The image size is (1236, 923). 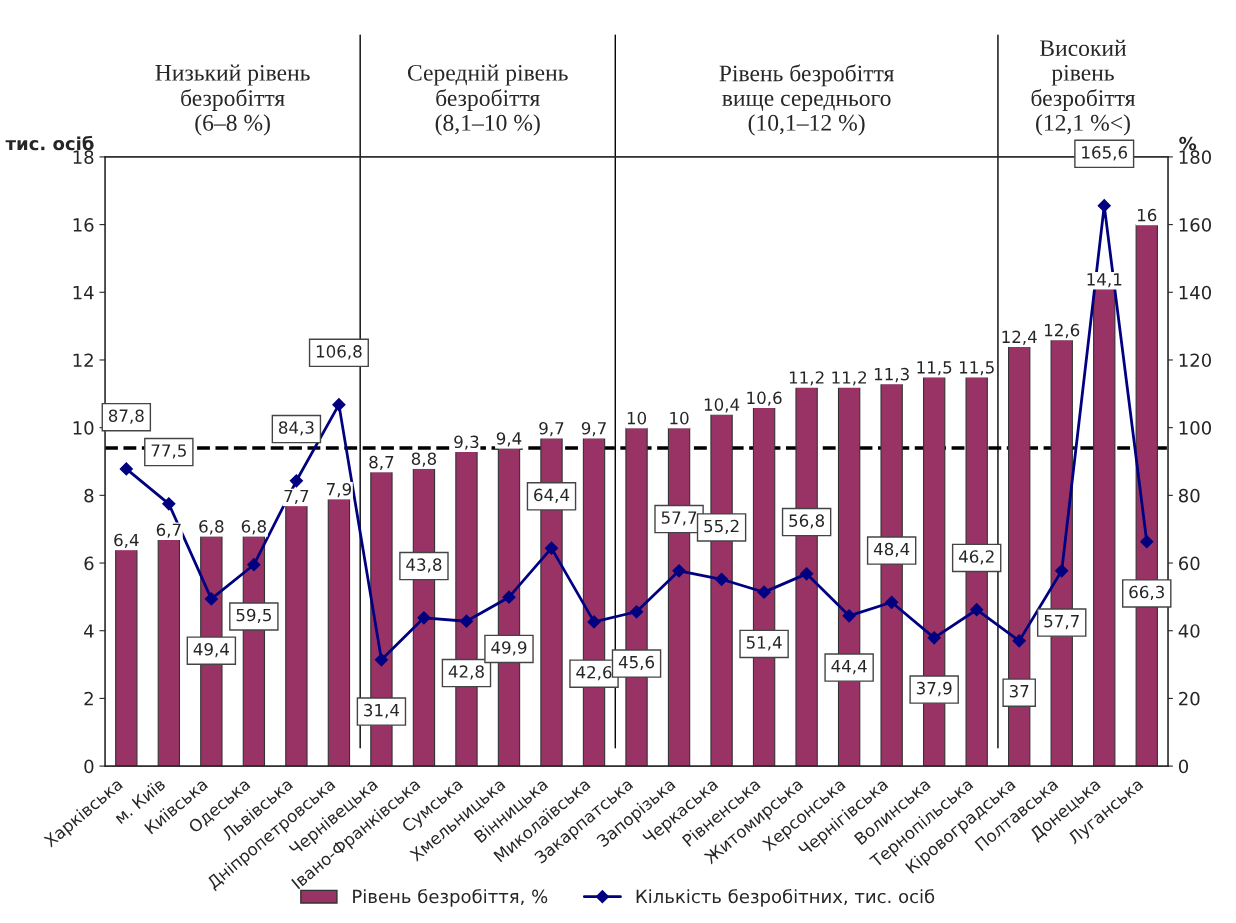 What do you see at coordinates (807, 521) in the screenshot?
I see `data-label: 56,8` at bounding box center [807, 521].